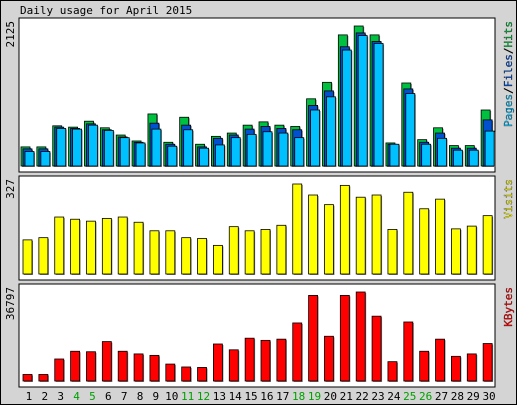  I want to click on legend-entry: Files, so click(508, 70).